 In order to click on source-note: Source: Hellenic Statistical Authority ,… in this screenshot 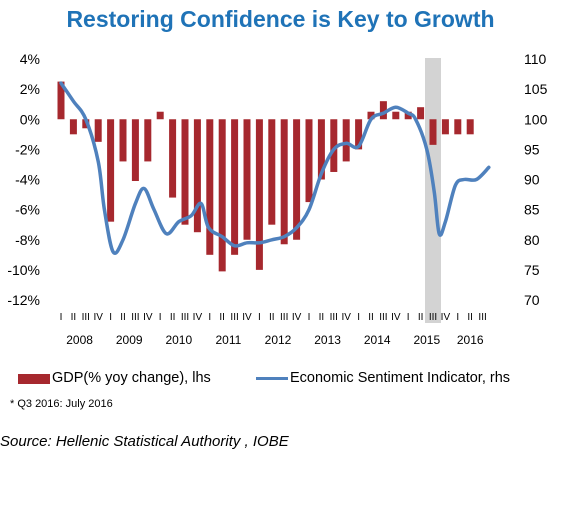, I will do `click(144, 441)`.